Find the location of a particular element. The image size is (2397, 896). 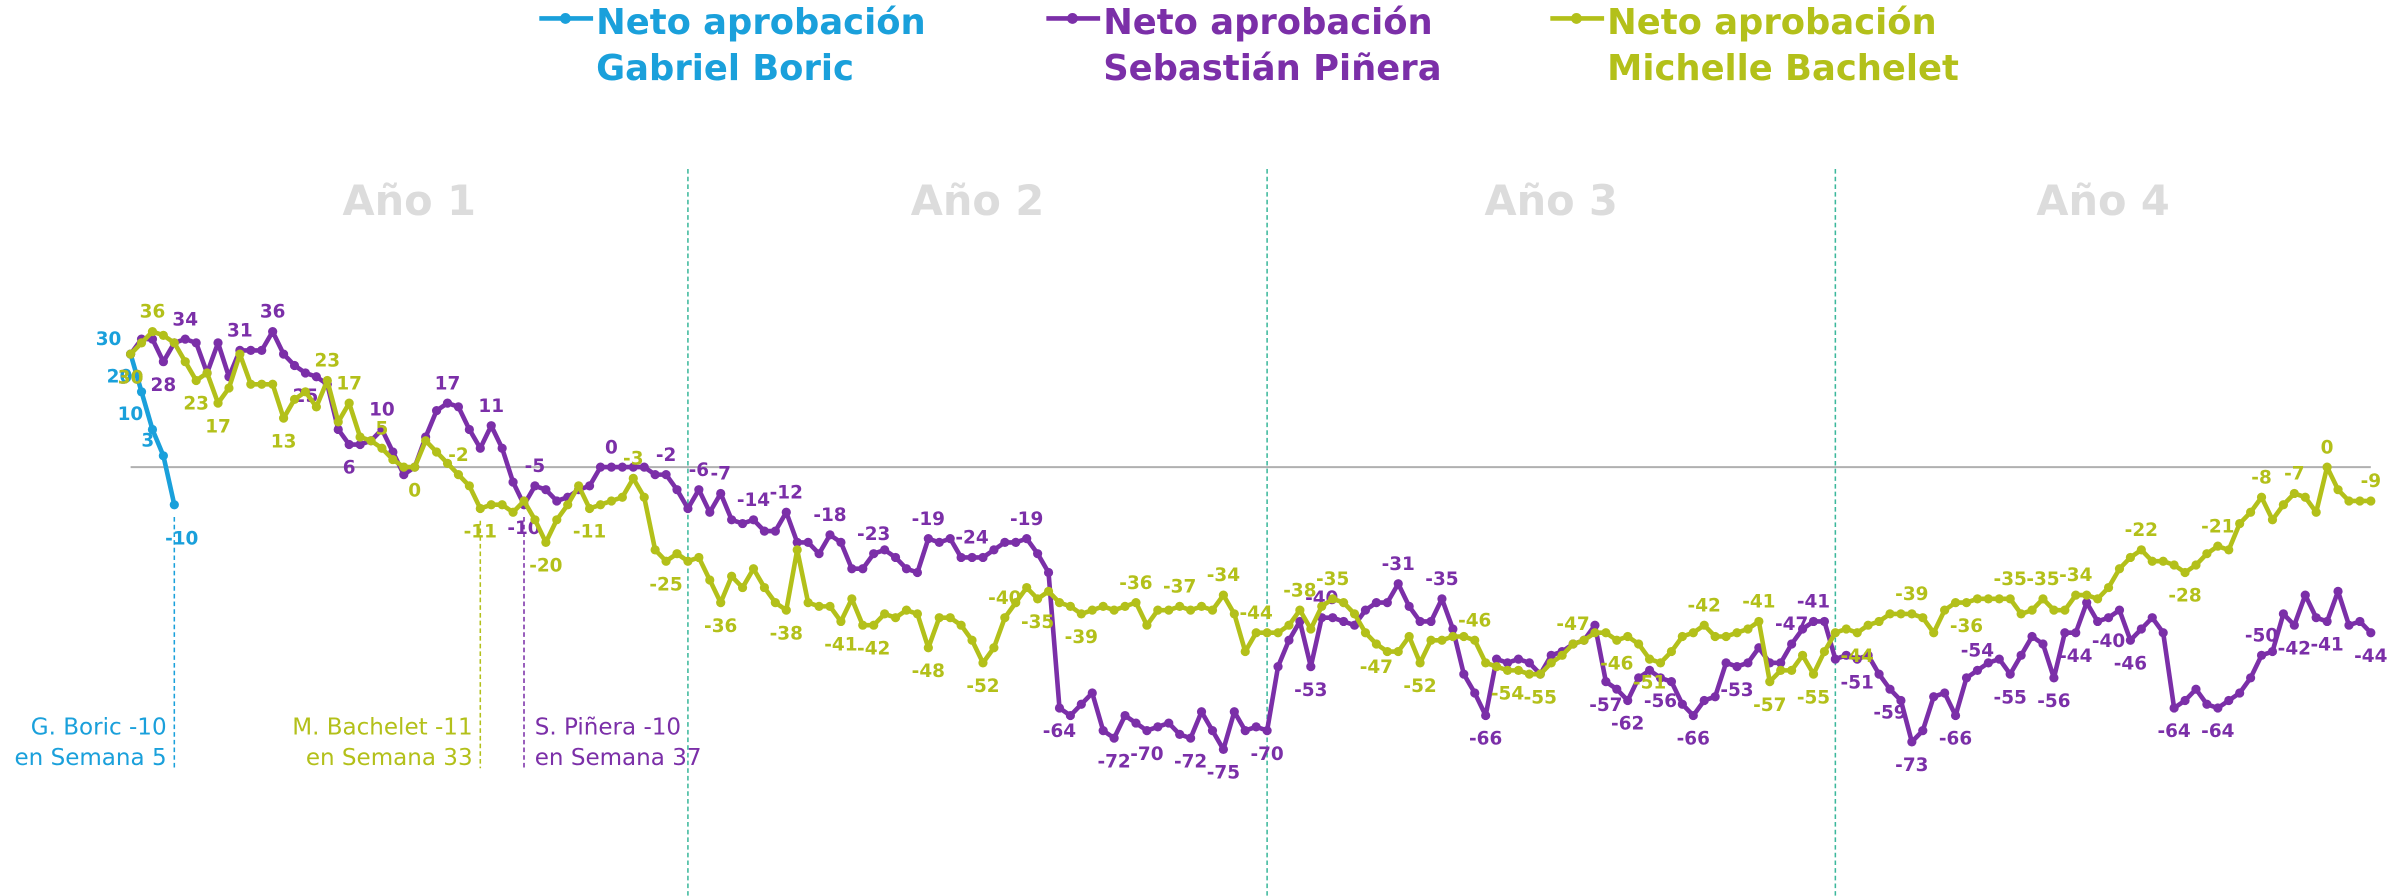

data-label: -39 is located at coordinates (1081, 637).